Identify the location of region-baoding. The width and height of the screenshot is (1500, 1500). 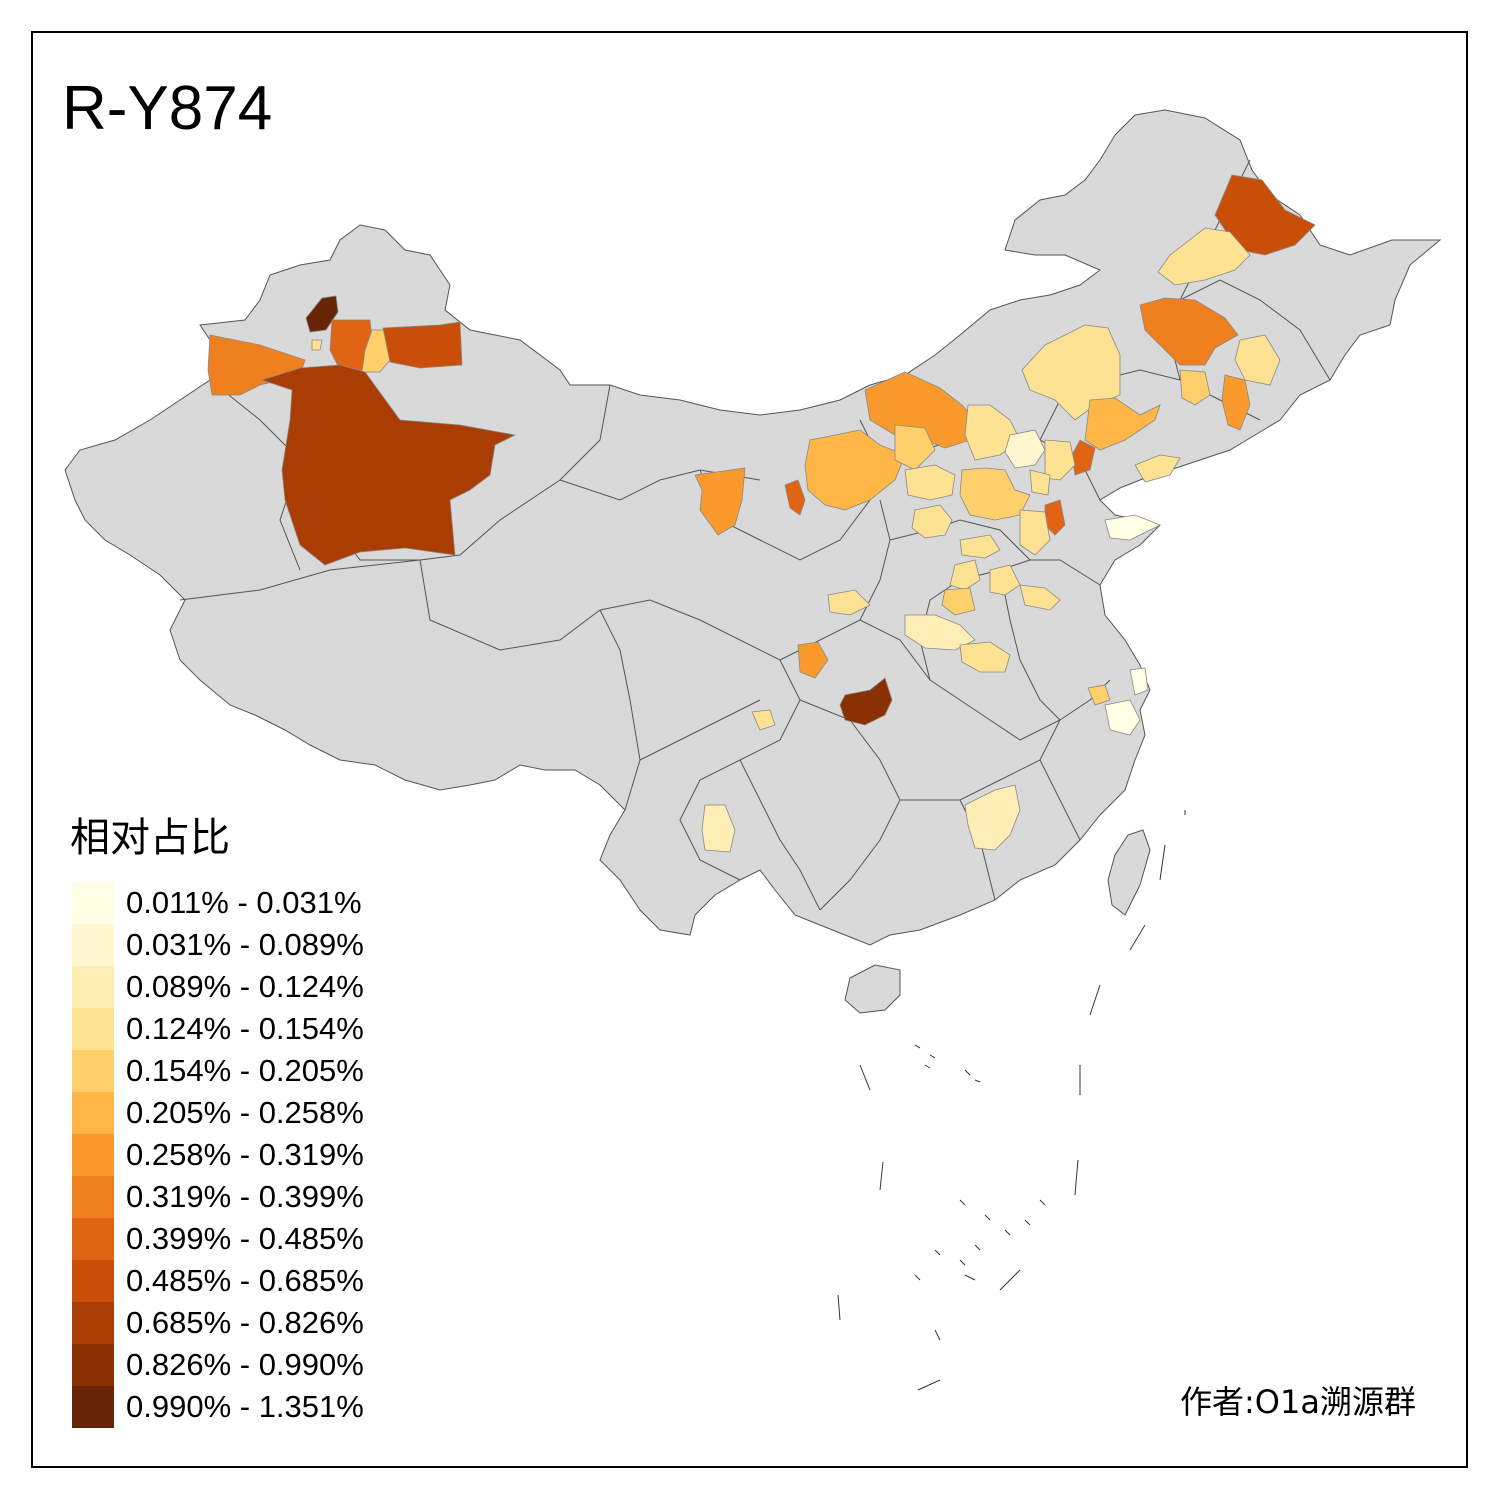
(995, 494).